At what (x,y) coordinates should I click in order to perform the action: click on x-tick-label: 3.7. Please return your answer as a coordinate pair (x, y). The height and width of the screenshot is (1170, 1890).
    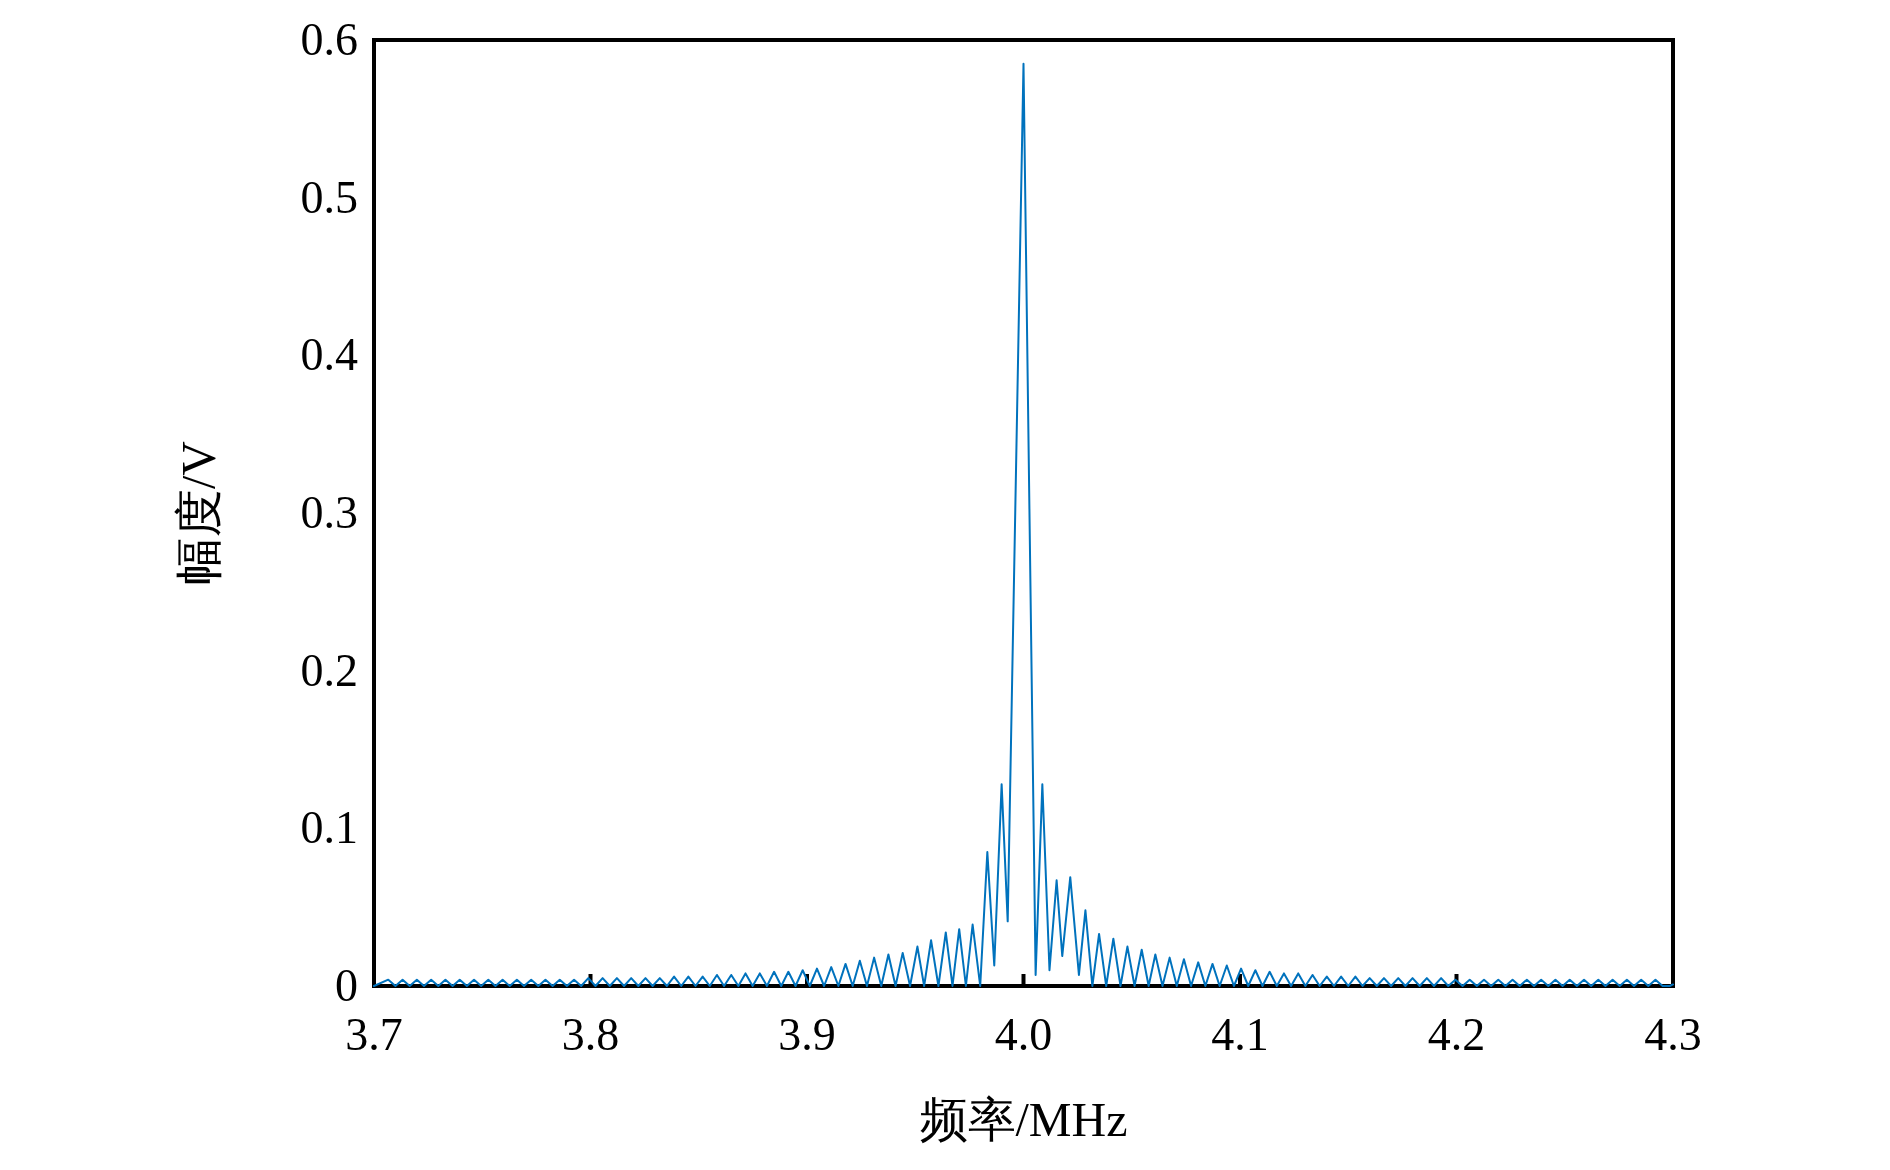
    Looking at the image, I should click on (374, 1034).